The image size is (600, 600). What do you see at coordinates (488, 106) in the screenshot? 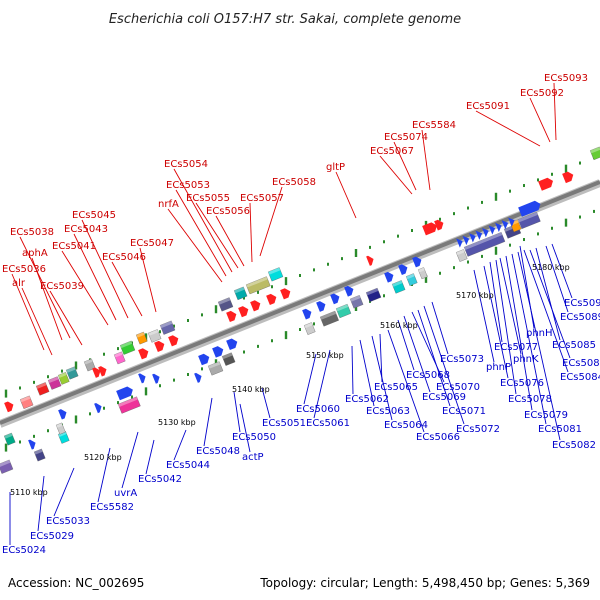
I see `top-gene-label: ECs5091` at bounding box center [488, 106].